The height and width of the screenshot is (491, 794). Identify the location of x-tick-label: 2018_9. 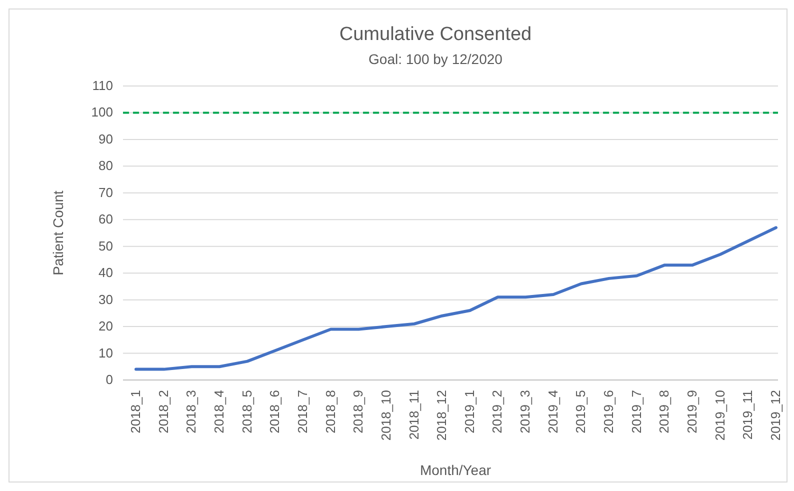
(358, 412).